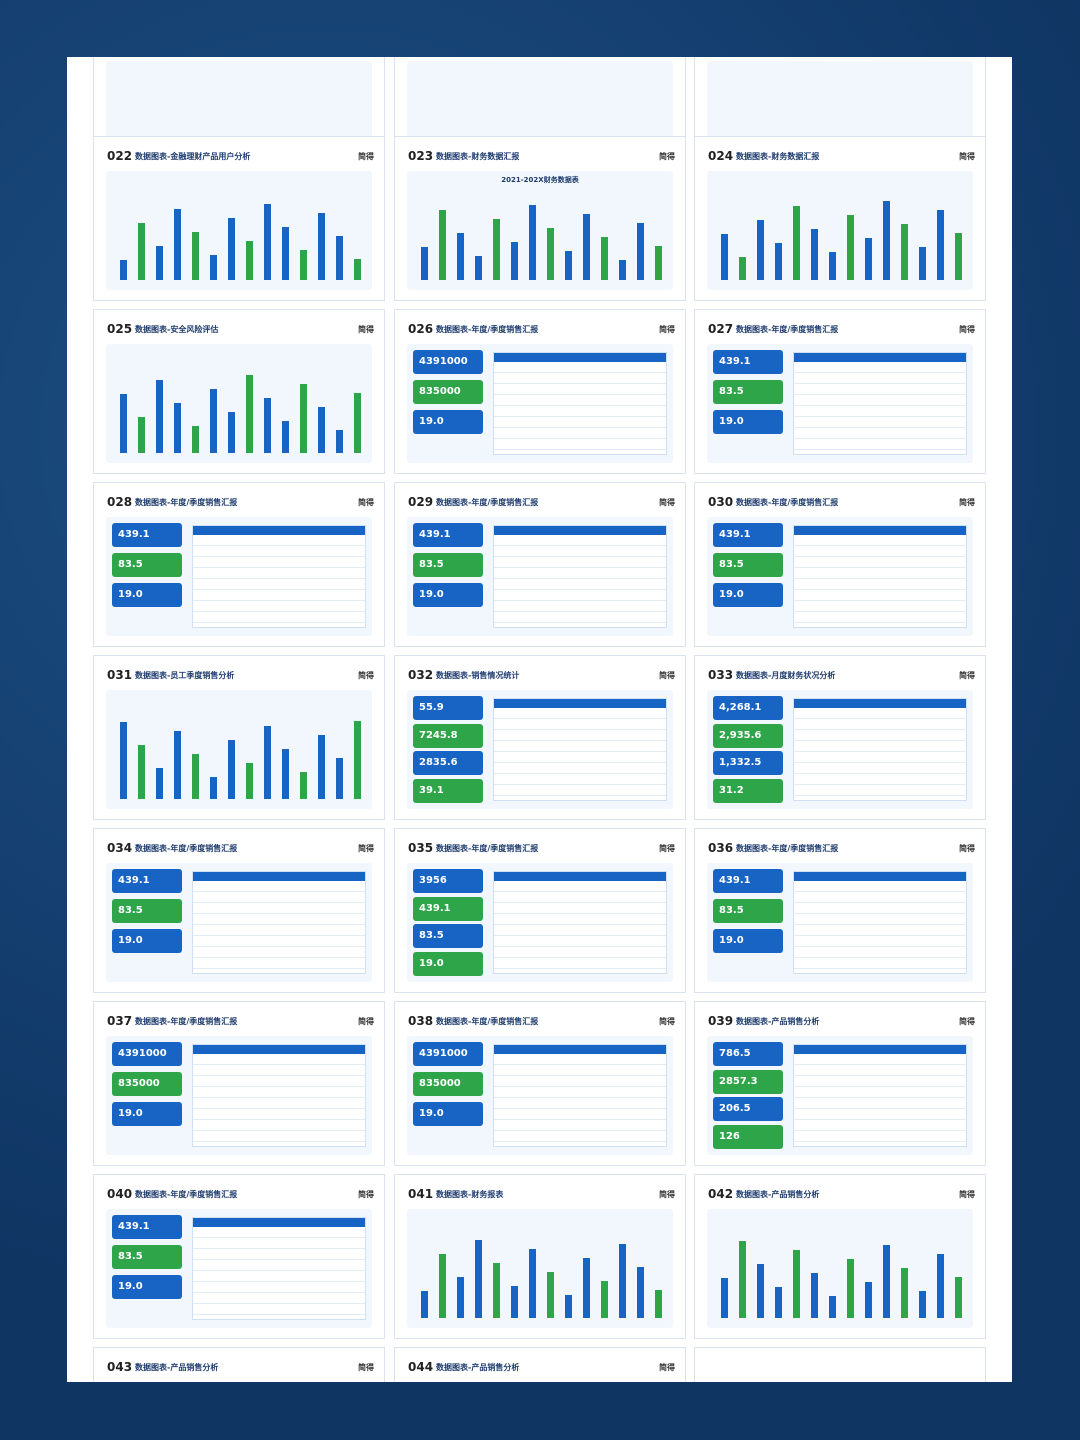  I want to click on card-title: 数据图表-财务数据汇报, so click(778, 156).